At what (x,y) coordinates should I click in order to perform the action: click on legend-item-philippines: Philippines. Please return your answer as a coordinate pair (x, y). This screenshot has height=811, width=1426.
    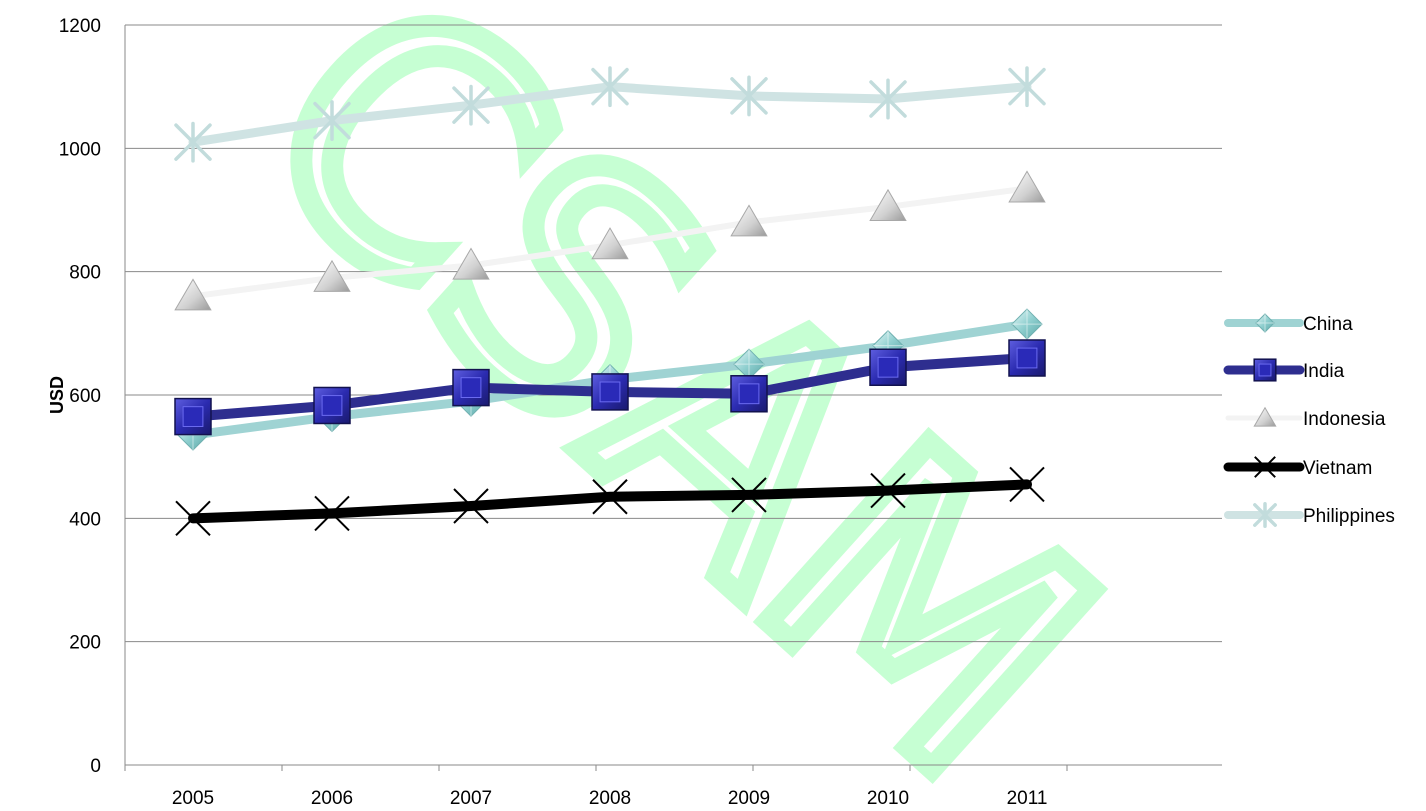
    Looking at the image, I should click on (1309, 515).